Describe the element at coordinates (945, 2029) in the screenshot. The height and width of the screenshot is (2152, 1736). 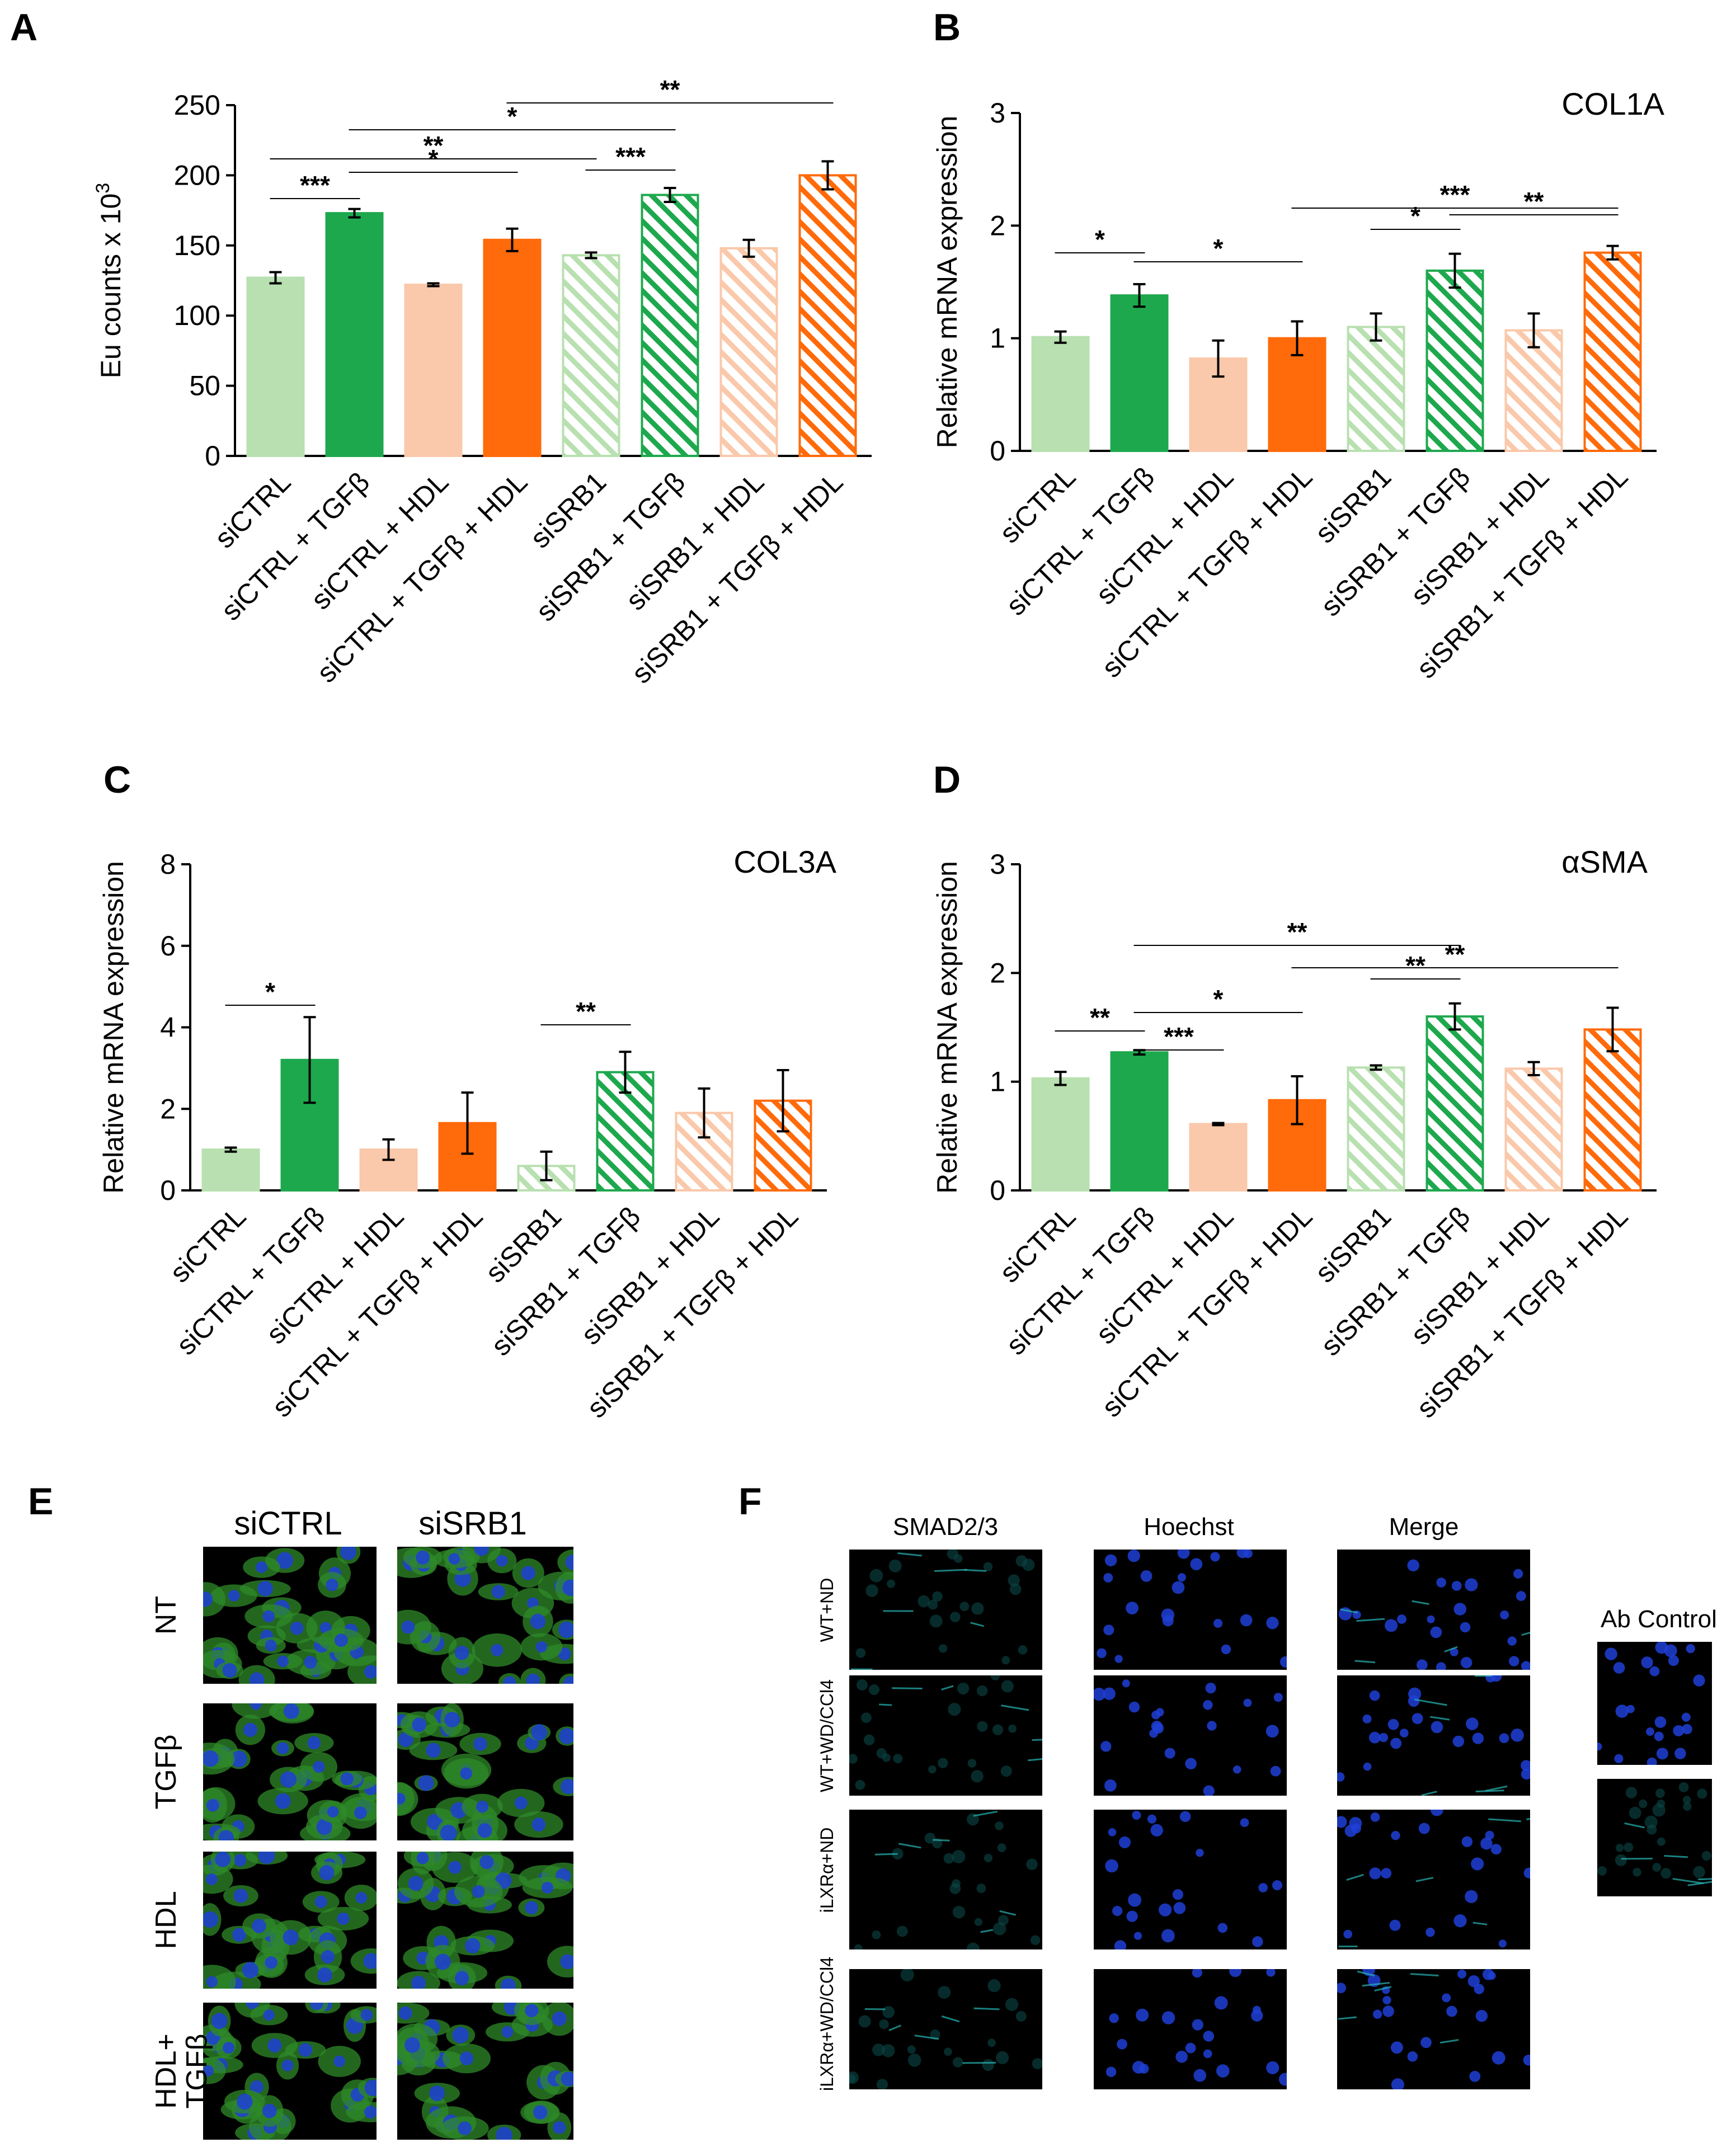
I see `micrograph-f-r3-c0` at that location.